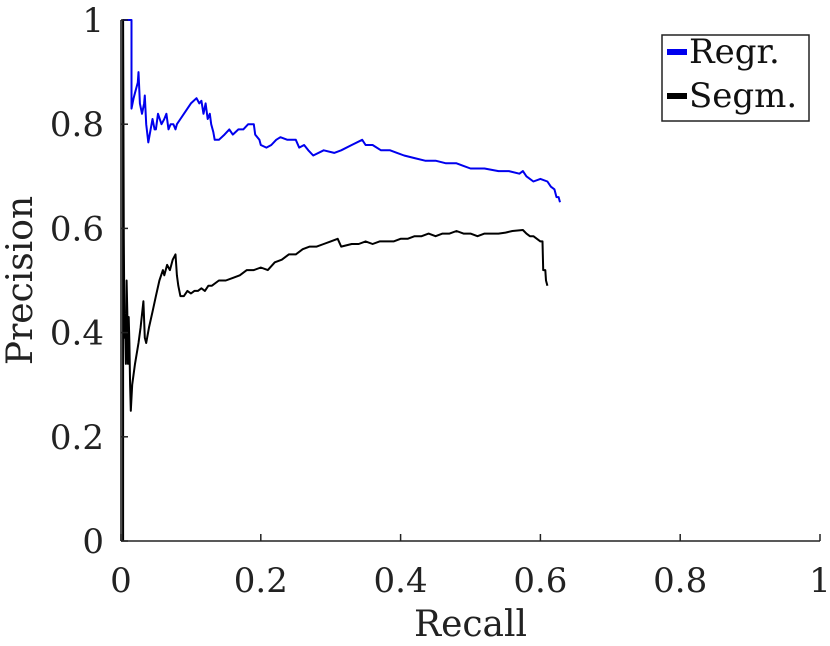  I want to click on x-tick-label: 1, so click(819, 581).